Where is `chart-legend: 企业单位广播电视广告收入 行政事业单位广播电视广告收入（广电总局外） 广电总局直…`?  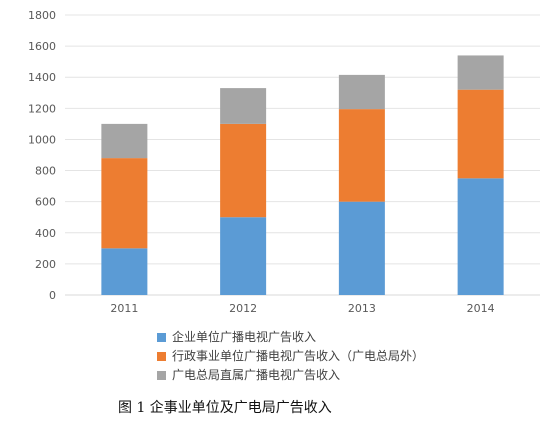 chart-legend: 企业单位广播电视广告收入 行政事业单位广播电视广告收入（广电总局外） 广电总局直… is located at coordinates (290, 356).